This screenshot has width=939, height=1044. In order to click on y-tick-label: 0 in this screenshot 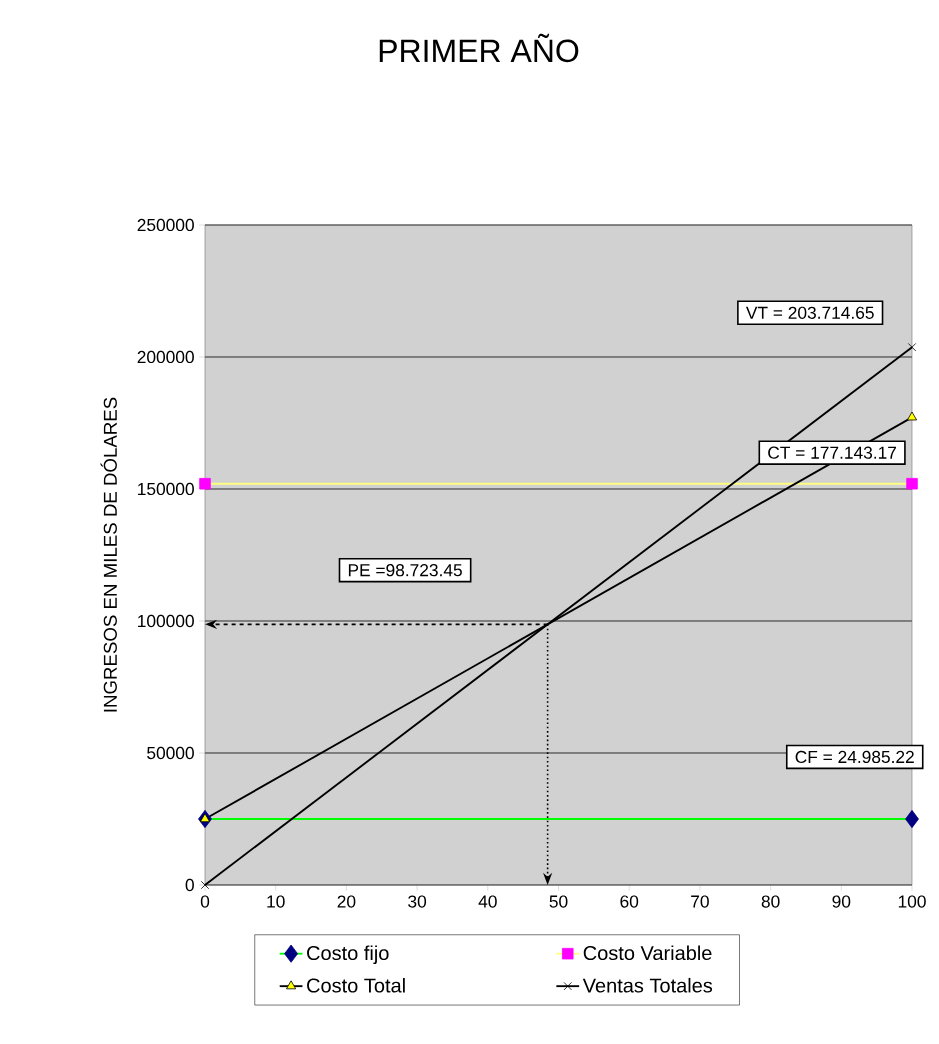, I will do `click(189, 885)`.